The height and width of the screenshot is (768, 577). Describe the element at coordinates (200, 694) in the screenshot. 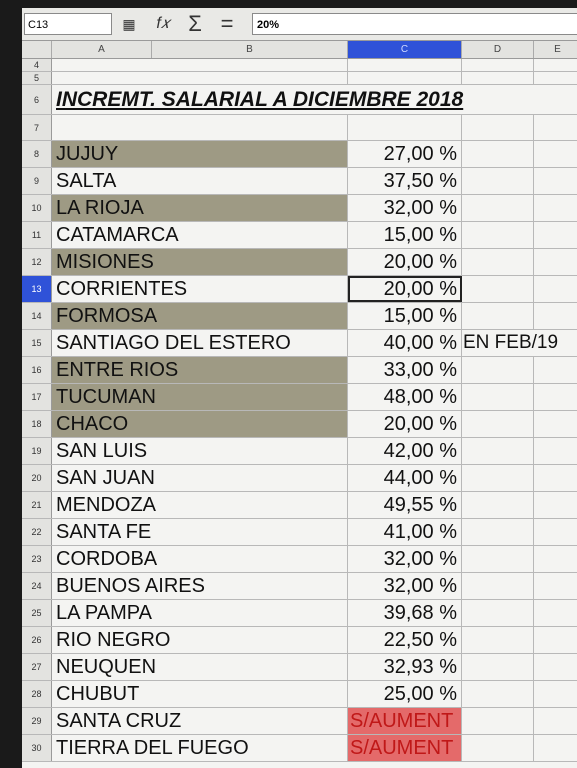

I see `province-cell: CHUBUT` at that location.